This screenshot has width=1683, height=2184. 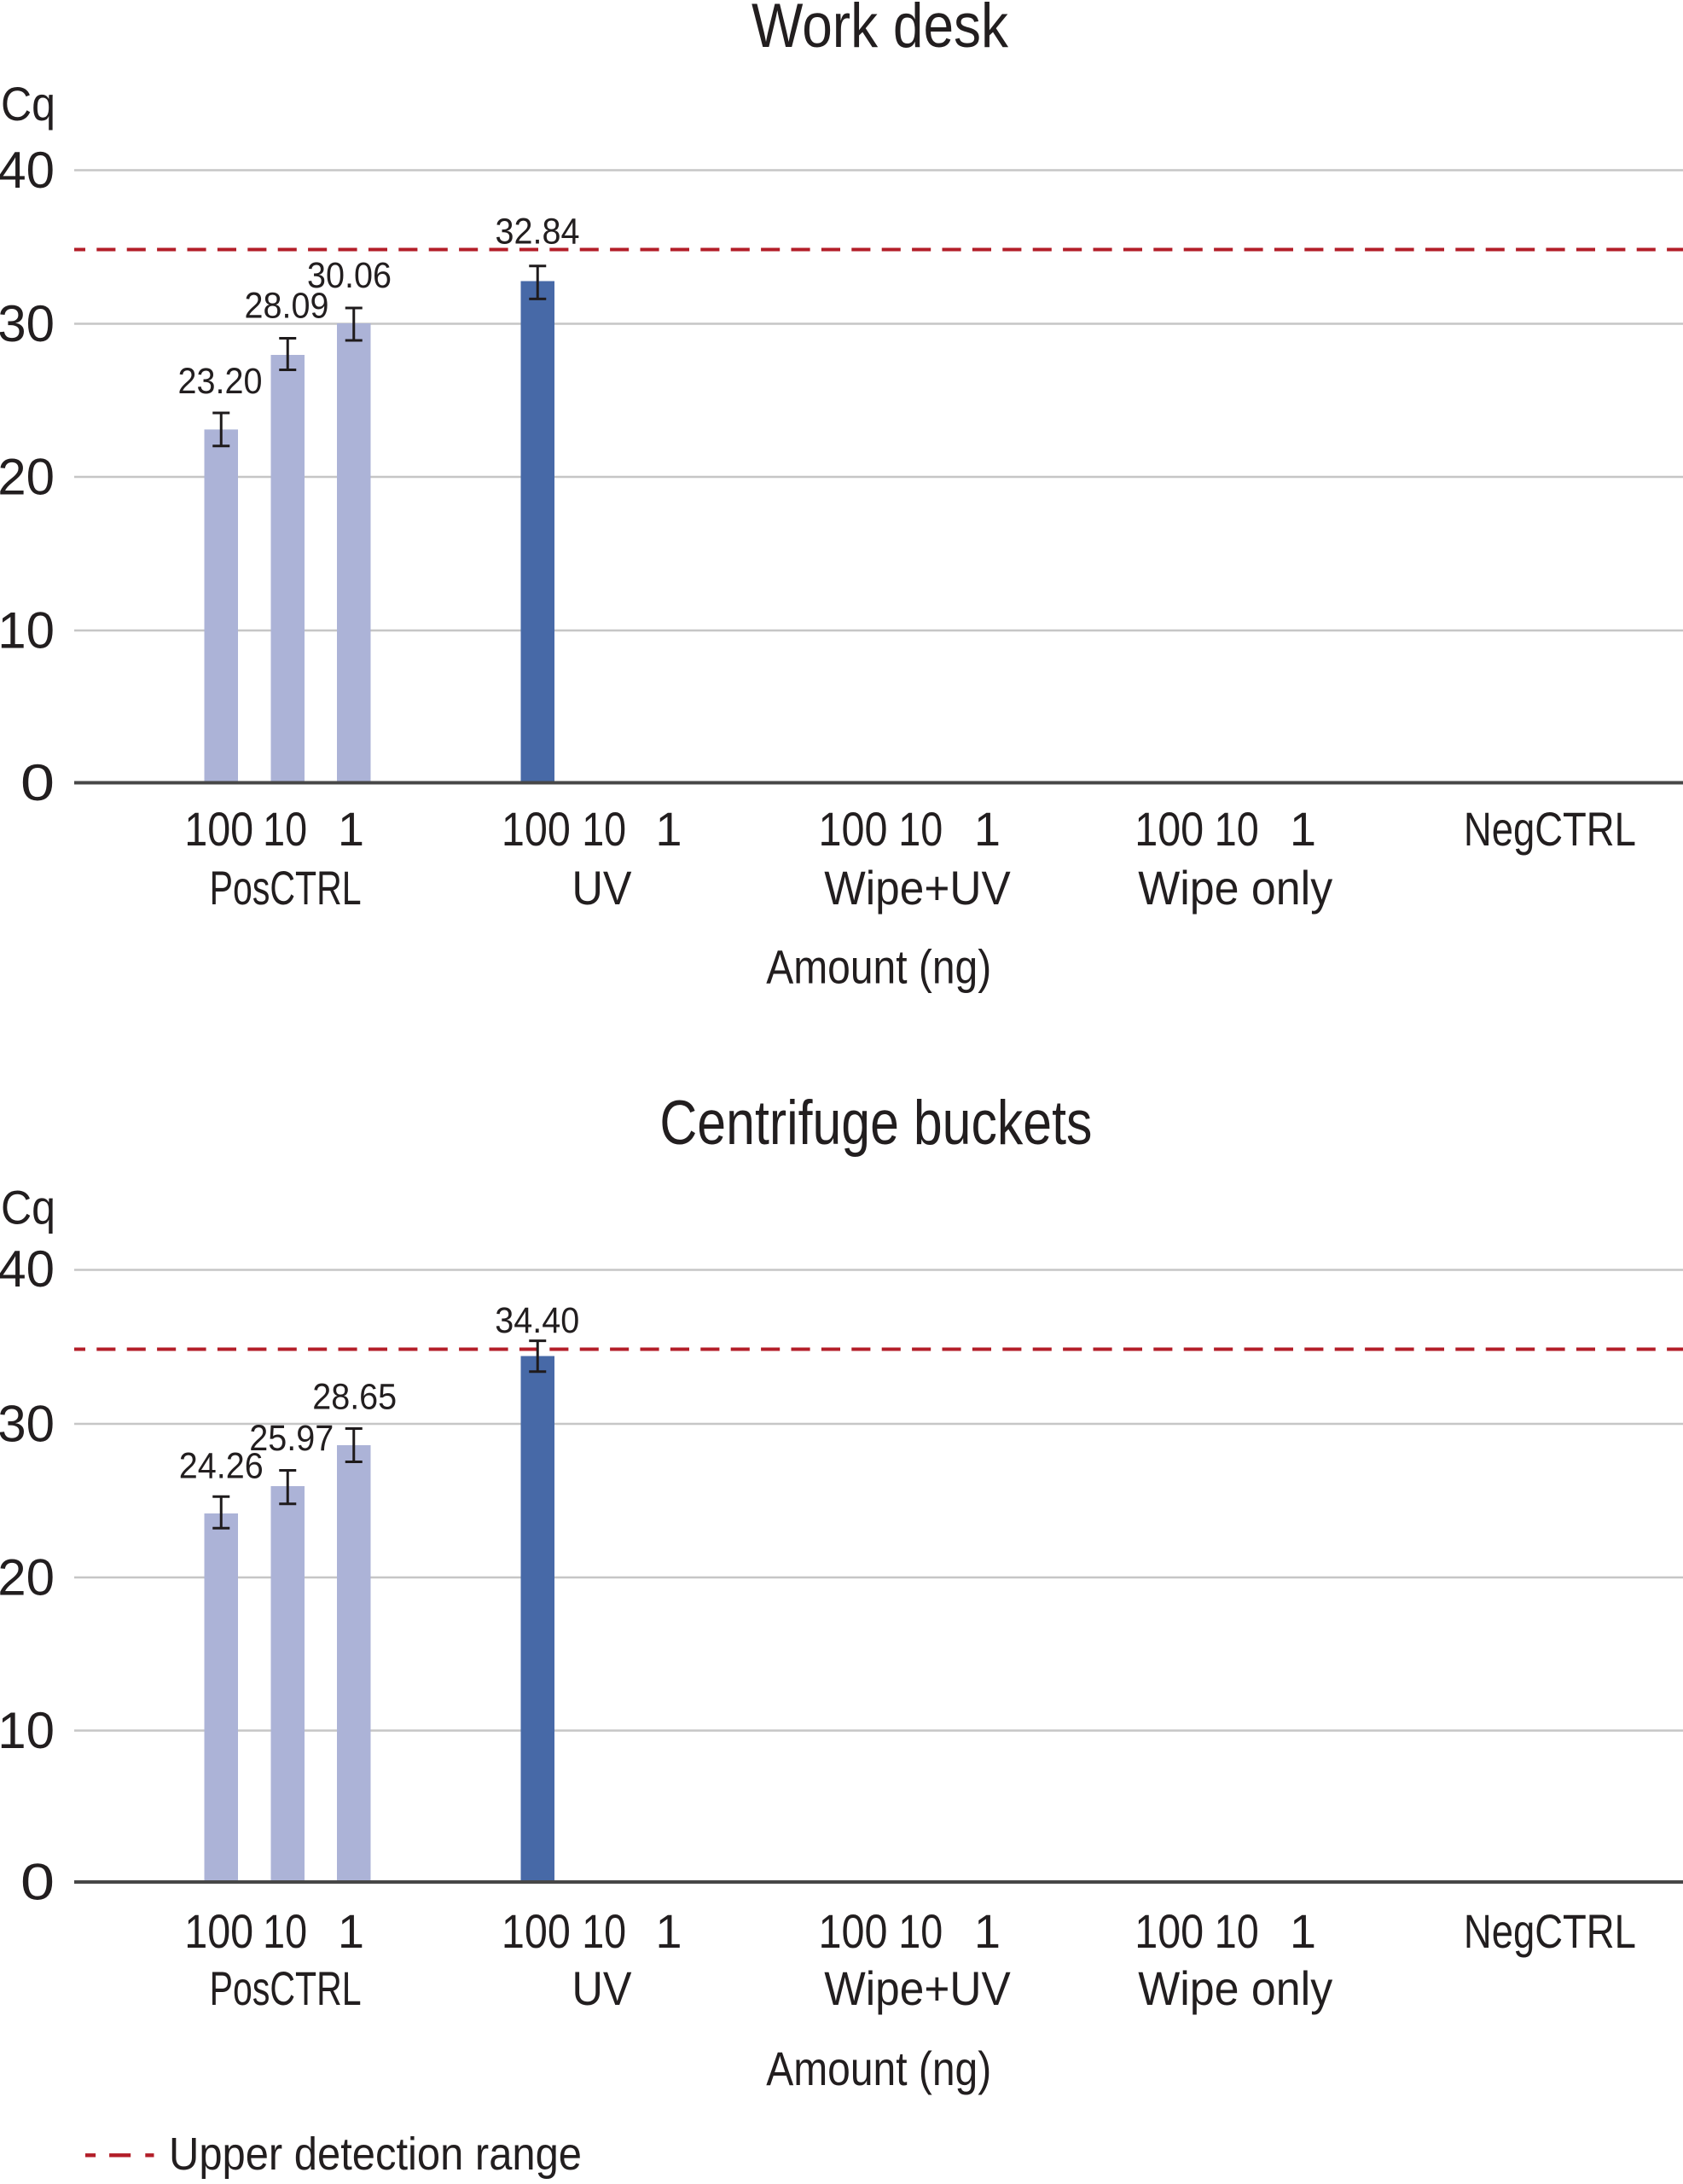 I want to click on svg-text: 24.26, so click(x=221, y=1467).